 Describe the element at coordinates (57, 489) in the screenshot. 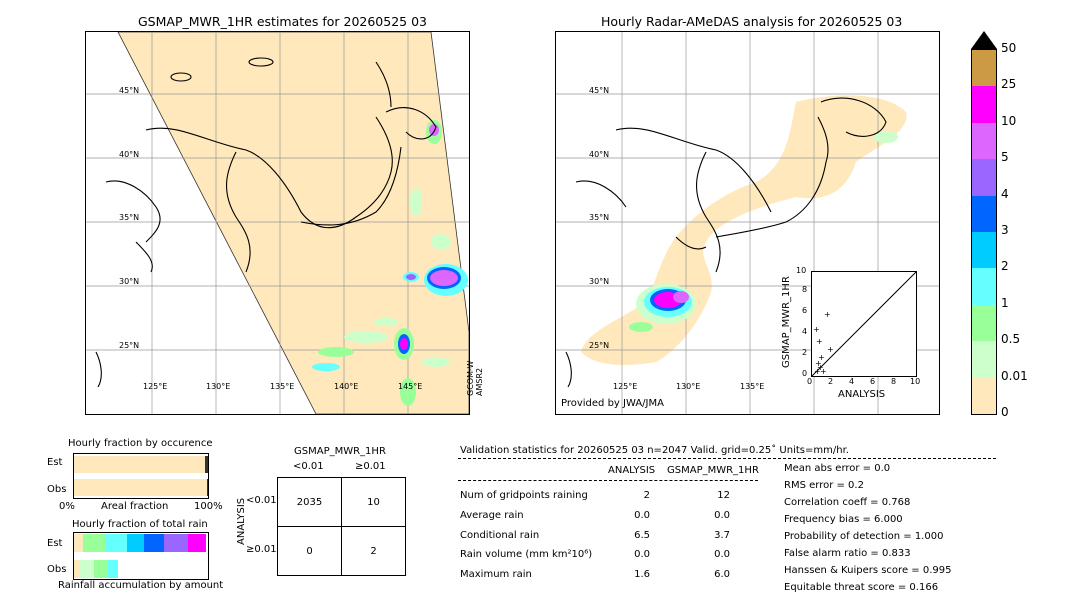

I see `occurrence-row-obs: Obs` at that location.